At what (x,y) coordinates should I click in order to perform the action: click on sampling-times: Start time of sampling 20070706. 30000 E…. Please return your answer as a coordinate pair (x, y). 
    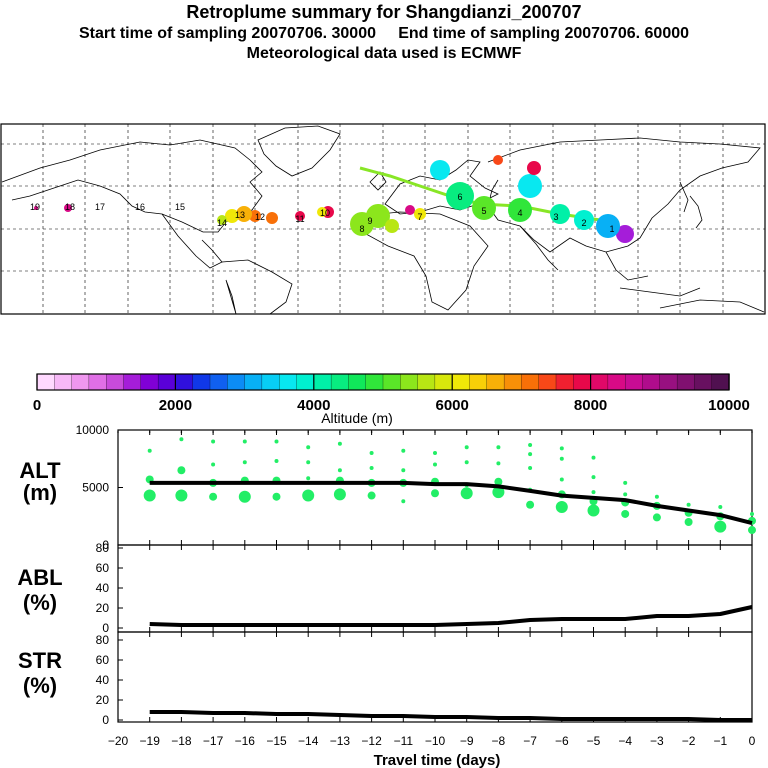
    Looking at the image, I should click on (384, 33).